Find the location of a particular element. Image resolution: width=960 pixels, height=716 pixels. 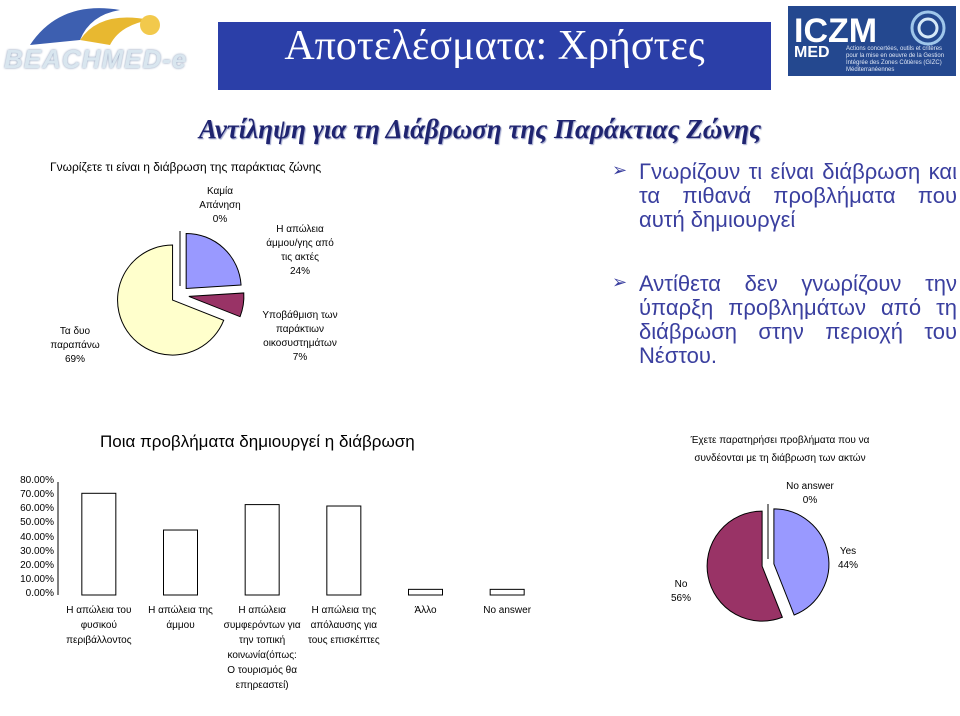

pie1-label-eco-l2: παράκτιων is located at coordinates (300, 329).